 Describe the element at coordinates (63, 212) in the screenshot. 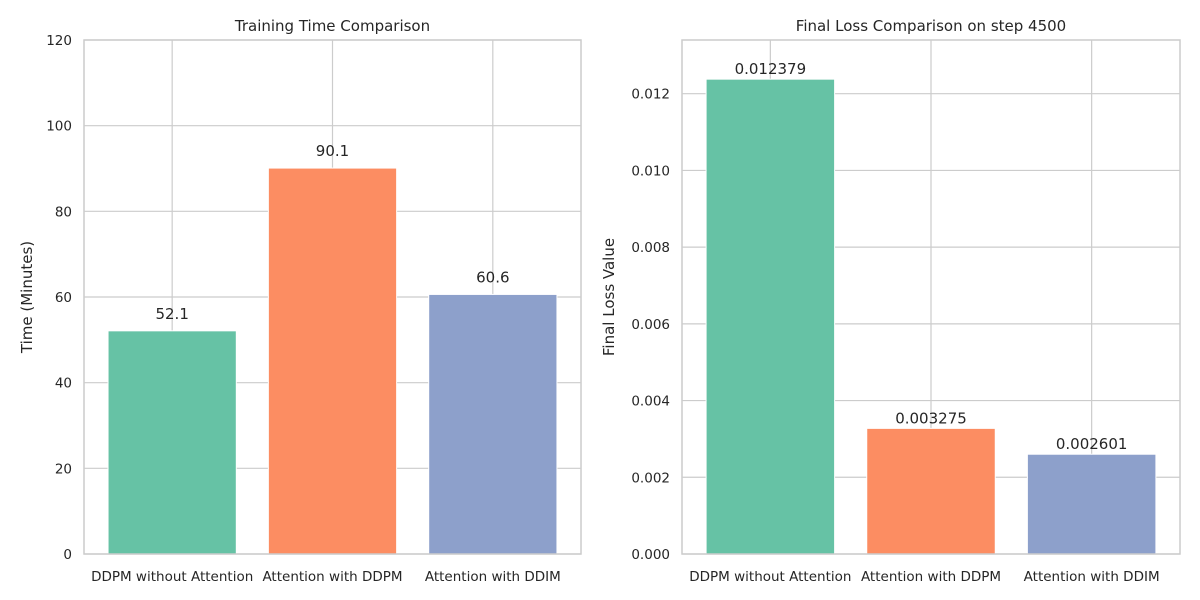

I see `y-tick-label: 80` at that location.